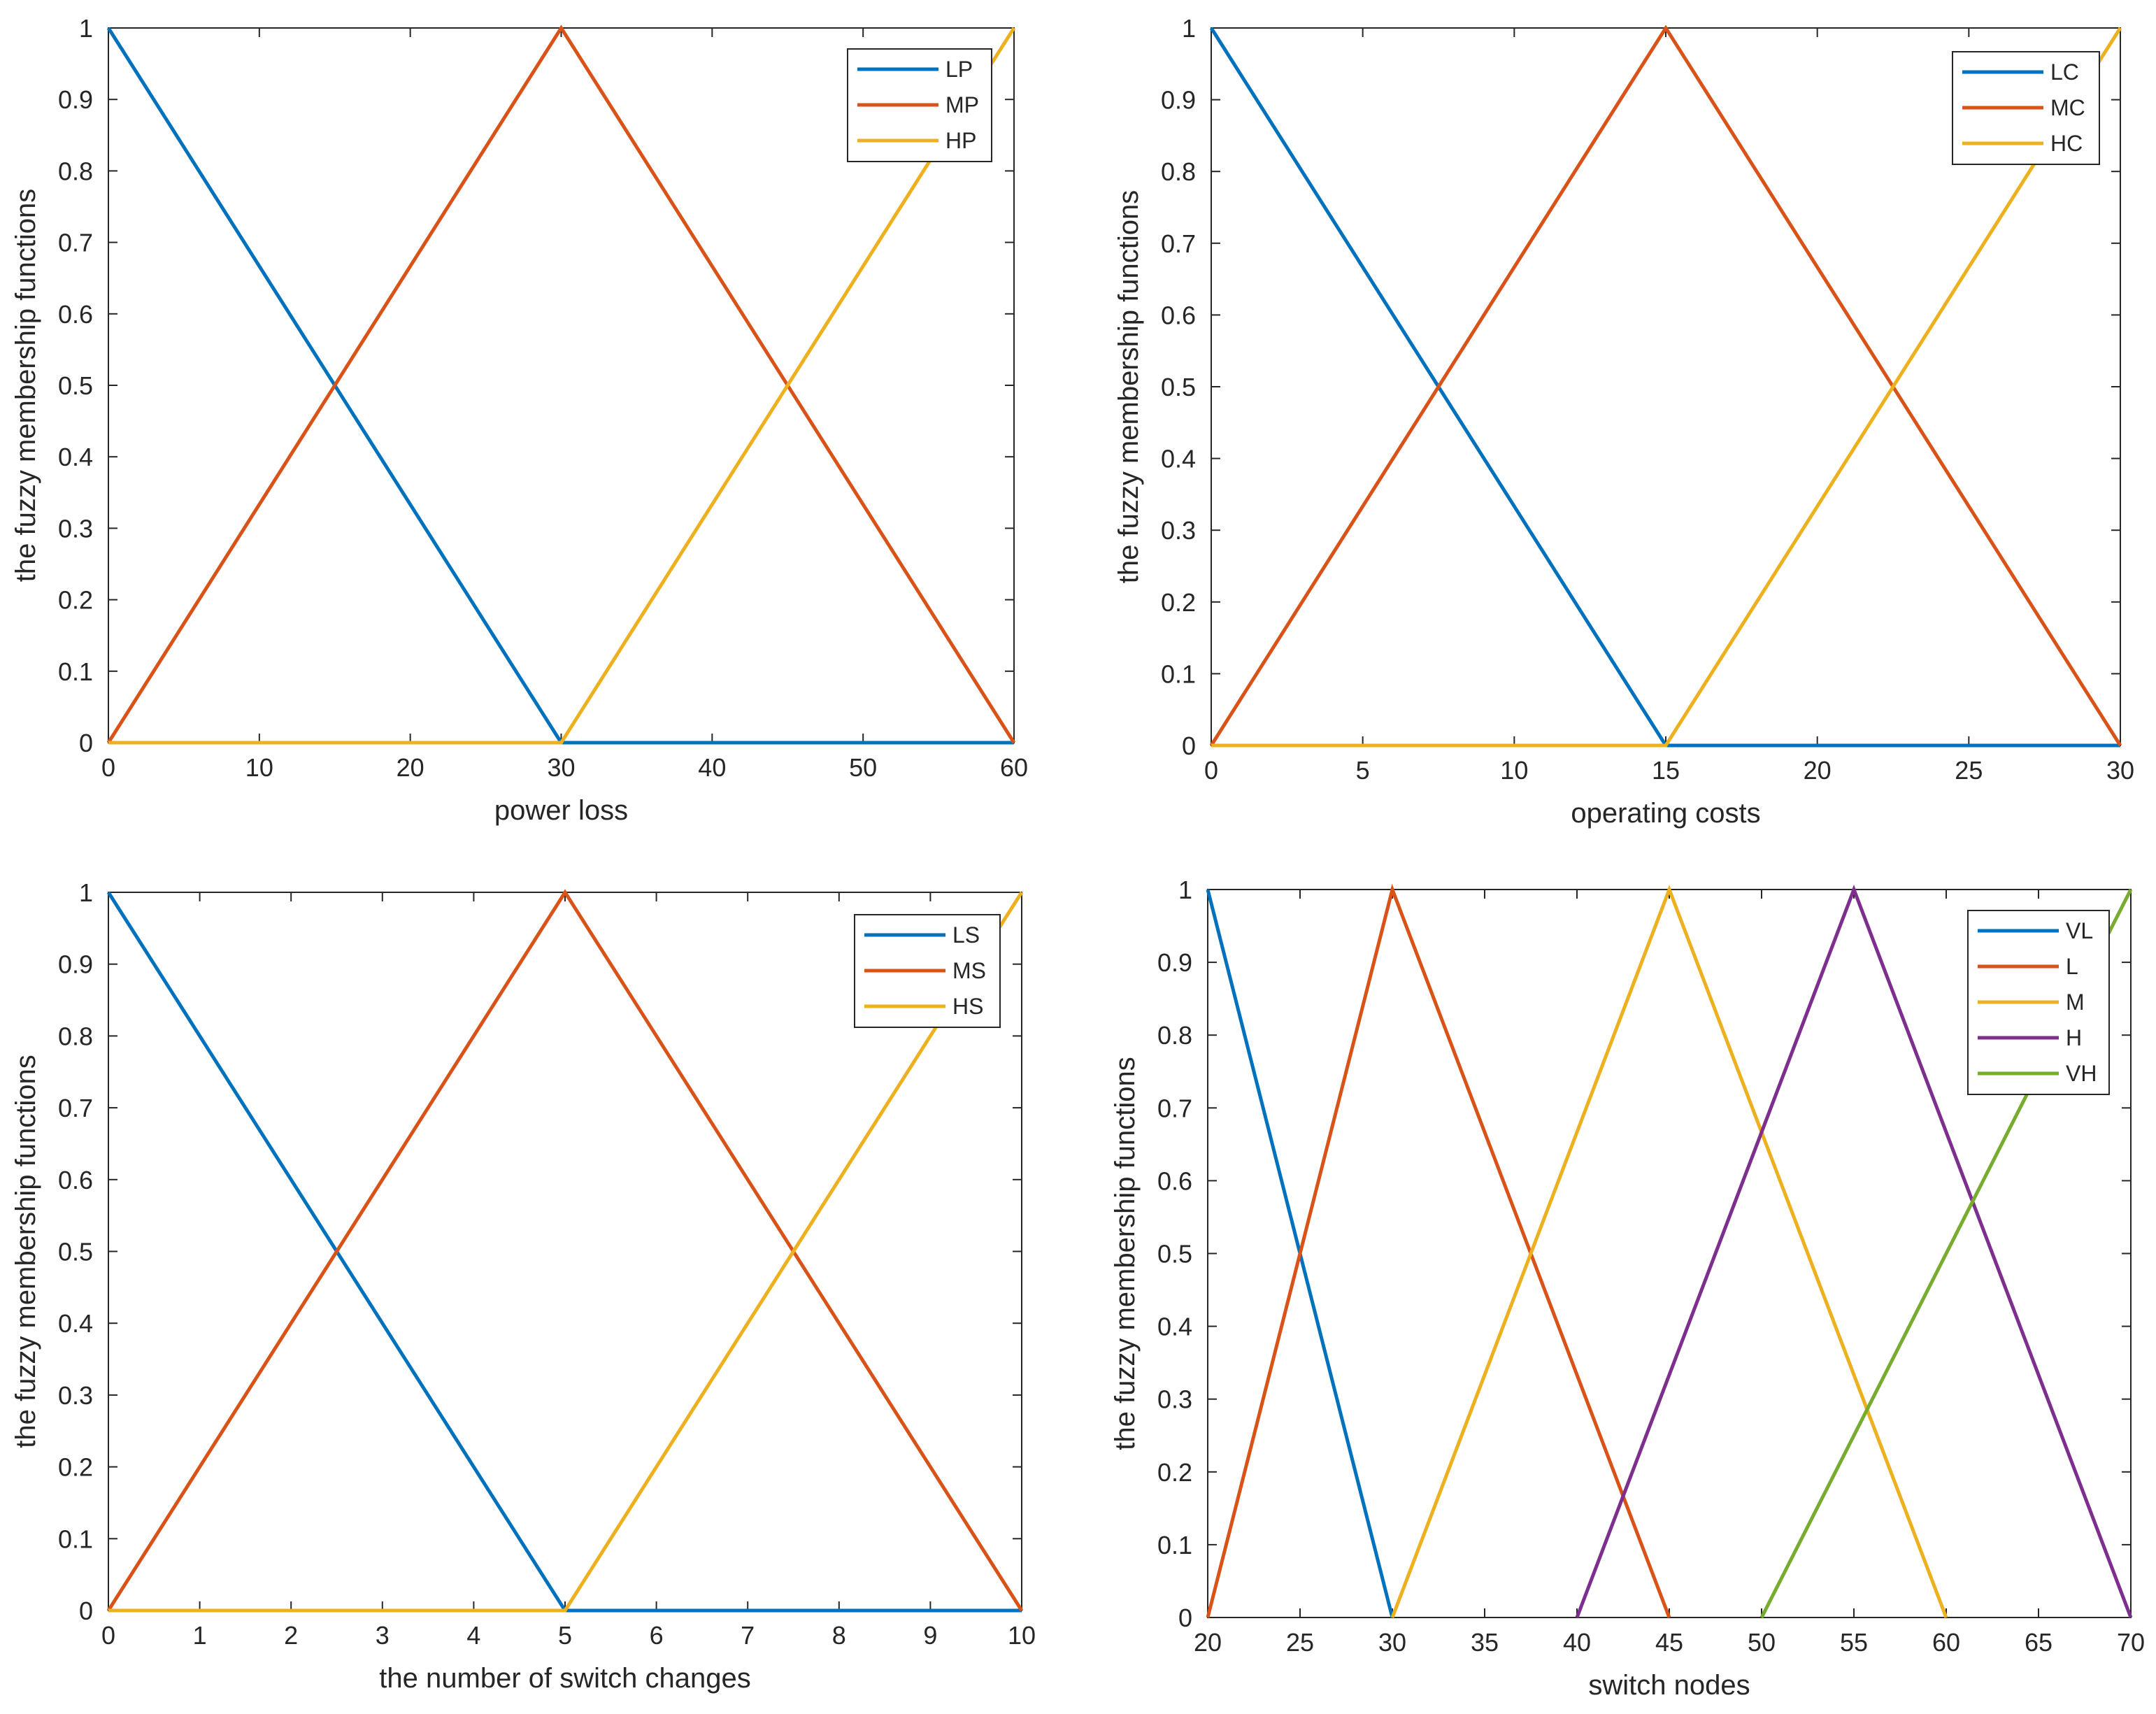  What do you see at coordinates (1577, 1642) in the screenshot?
I see `x-tick-label: 40` at bounding box center [1577, 1642].